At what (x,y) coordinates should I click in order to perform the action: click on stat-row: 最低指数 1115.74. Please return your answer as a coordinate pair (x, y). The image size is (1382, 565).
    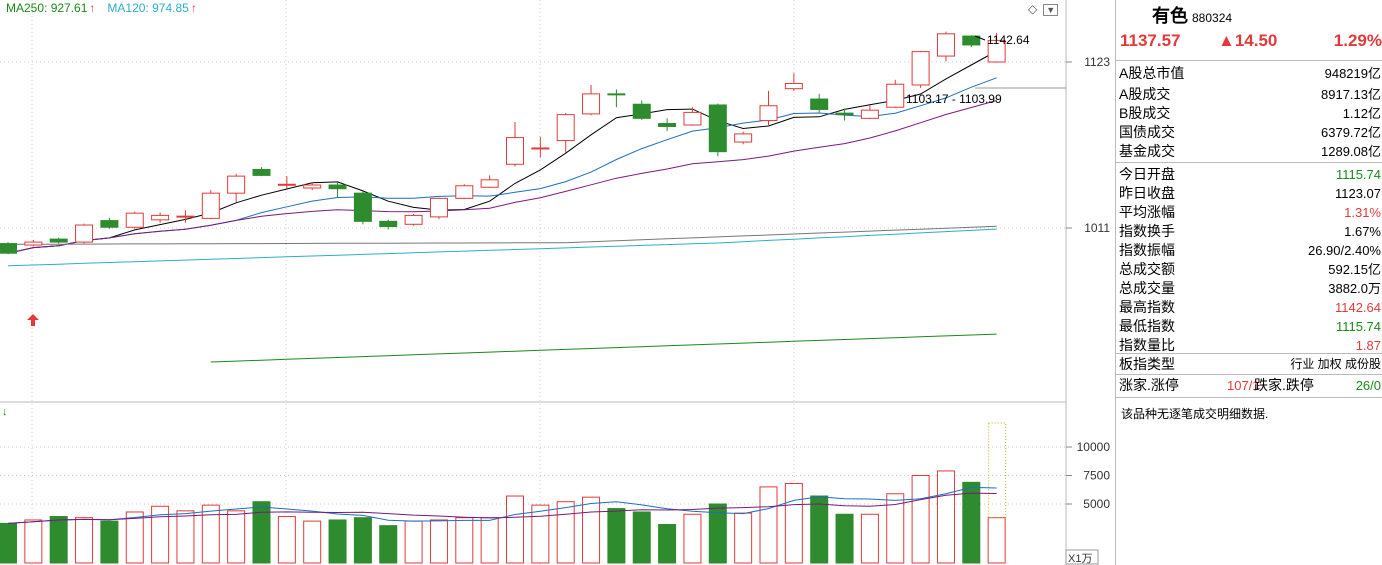
    Looking at the image, I should click on (1249, 326).